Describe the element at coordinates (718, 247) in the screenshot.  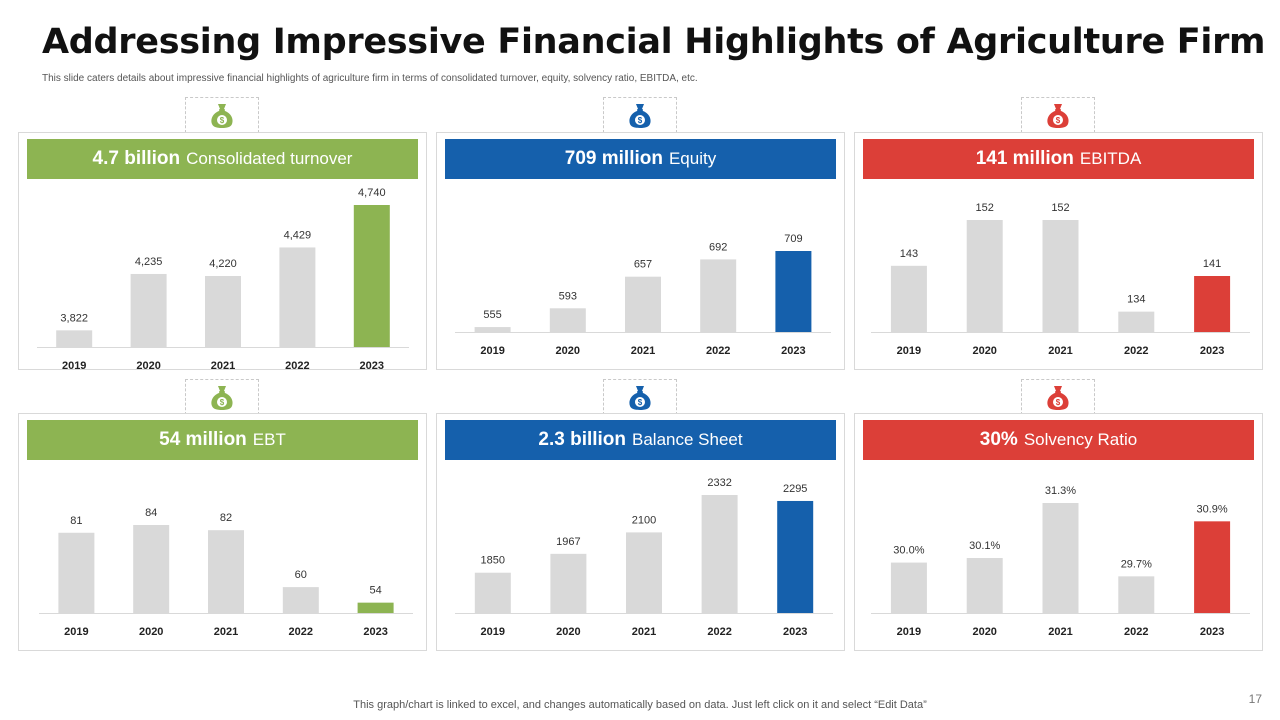
I see `data-label: 692` at that location.